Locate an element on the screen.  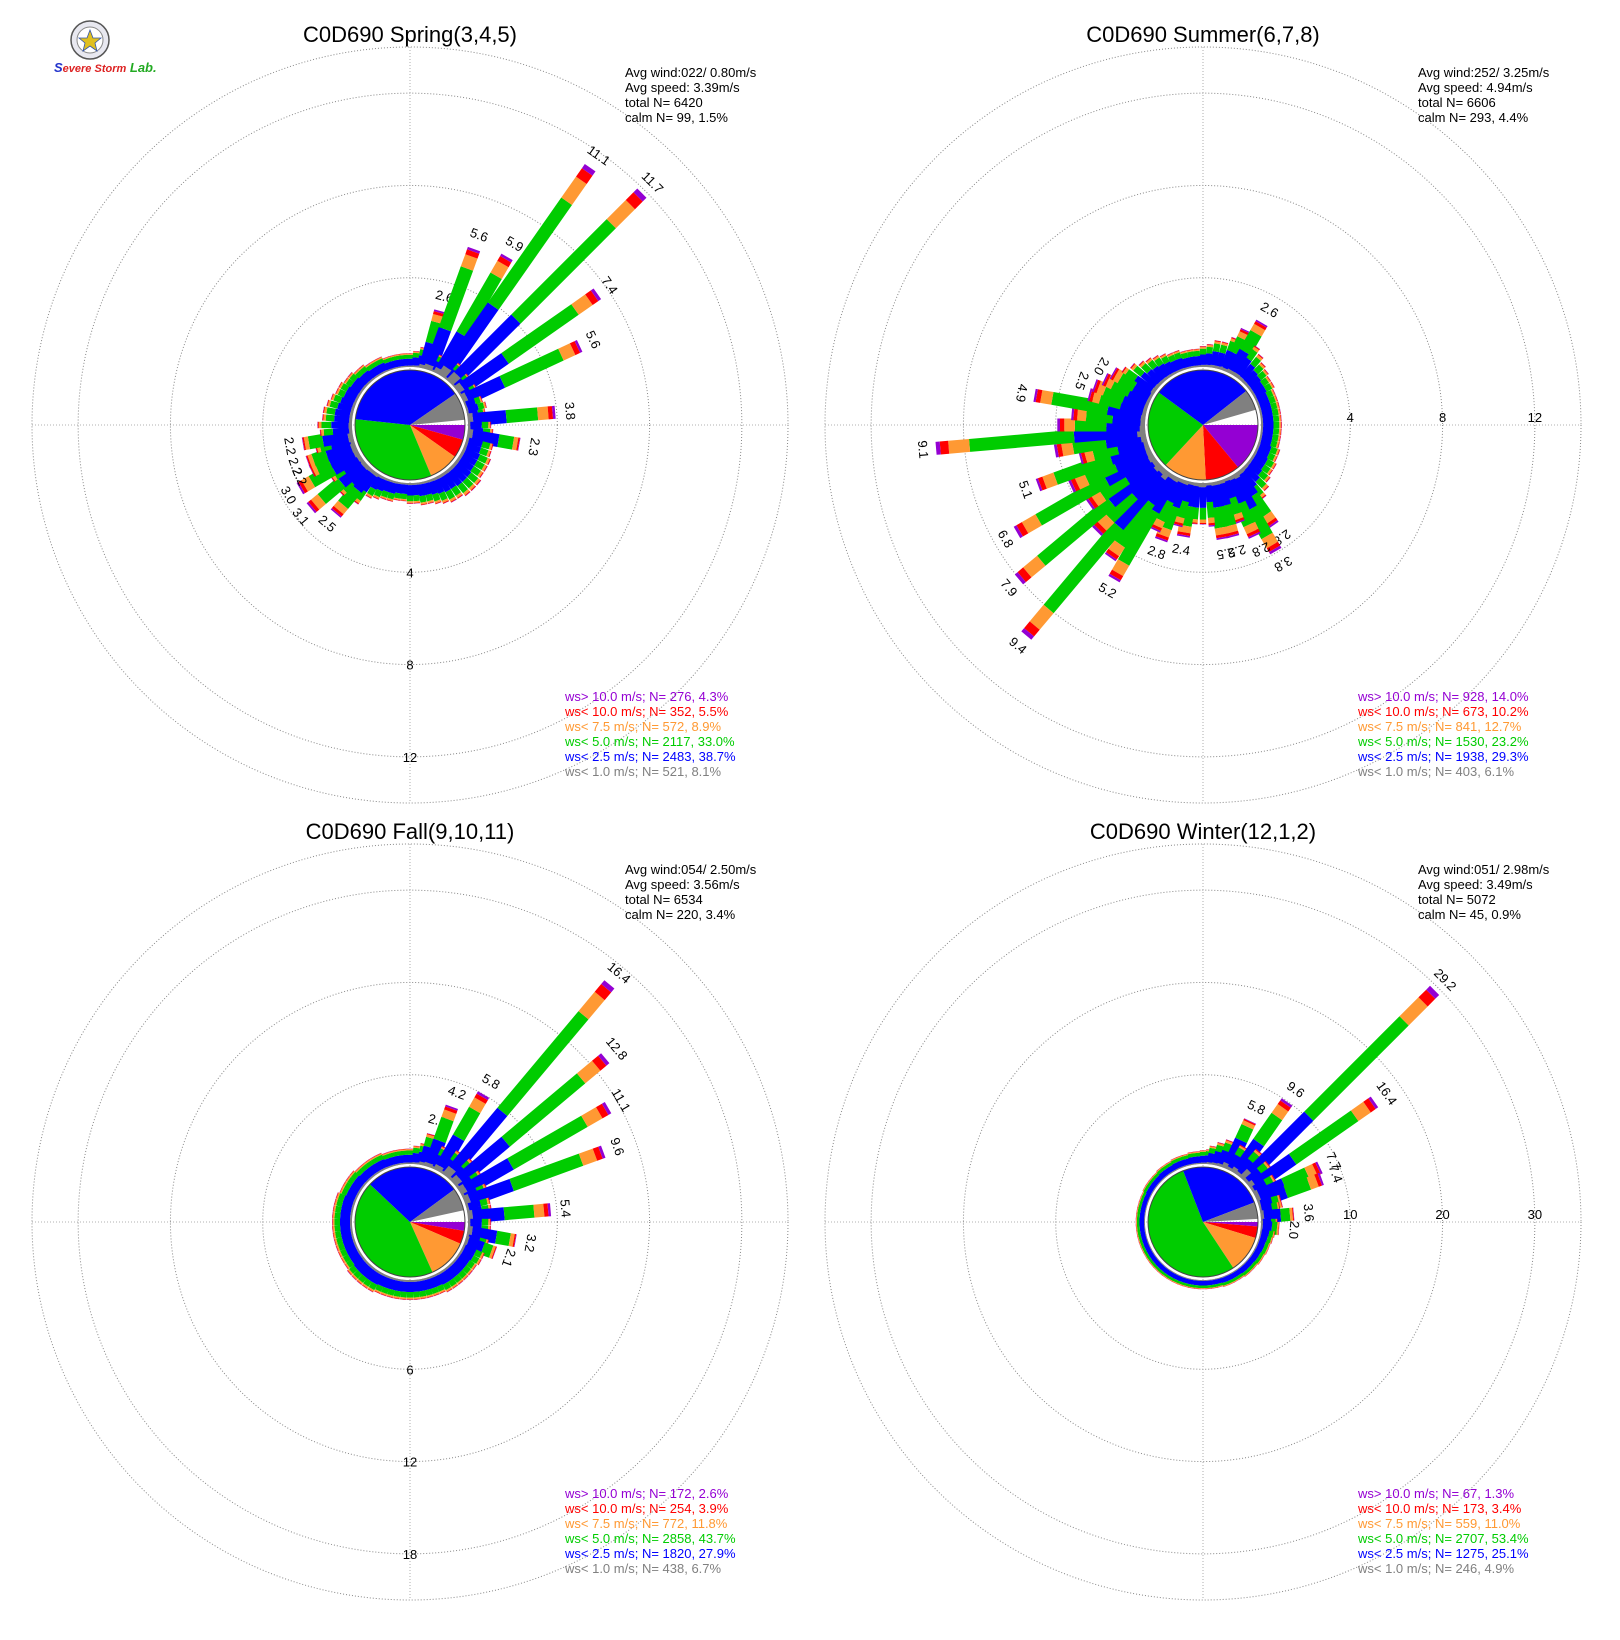
sector-label: 2.5 is located at coordinates (1225, 554).